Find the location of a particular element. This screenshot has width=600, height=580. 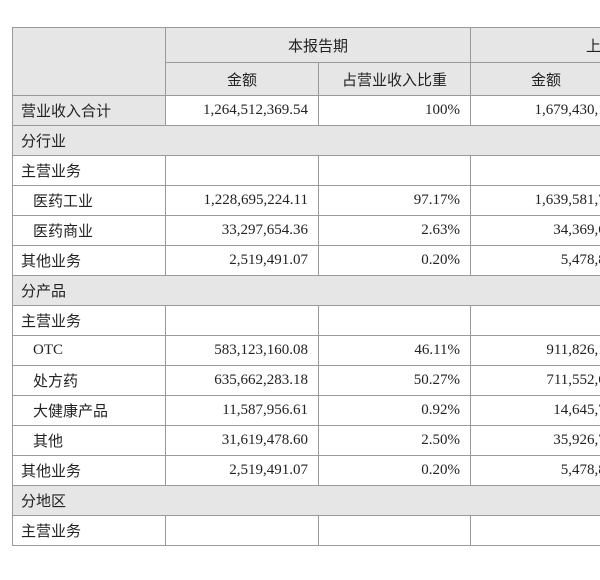

value-cell: 635,662,283.18 is located at coordinates (242, 380).